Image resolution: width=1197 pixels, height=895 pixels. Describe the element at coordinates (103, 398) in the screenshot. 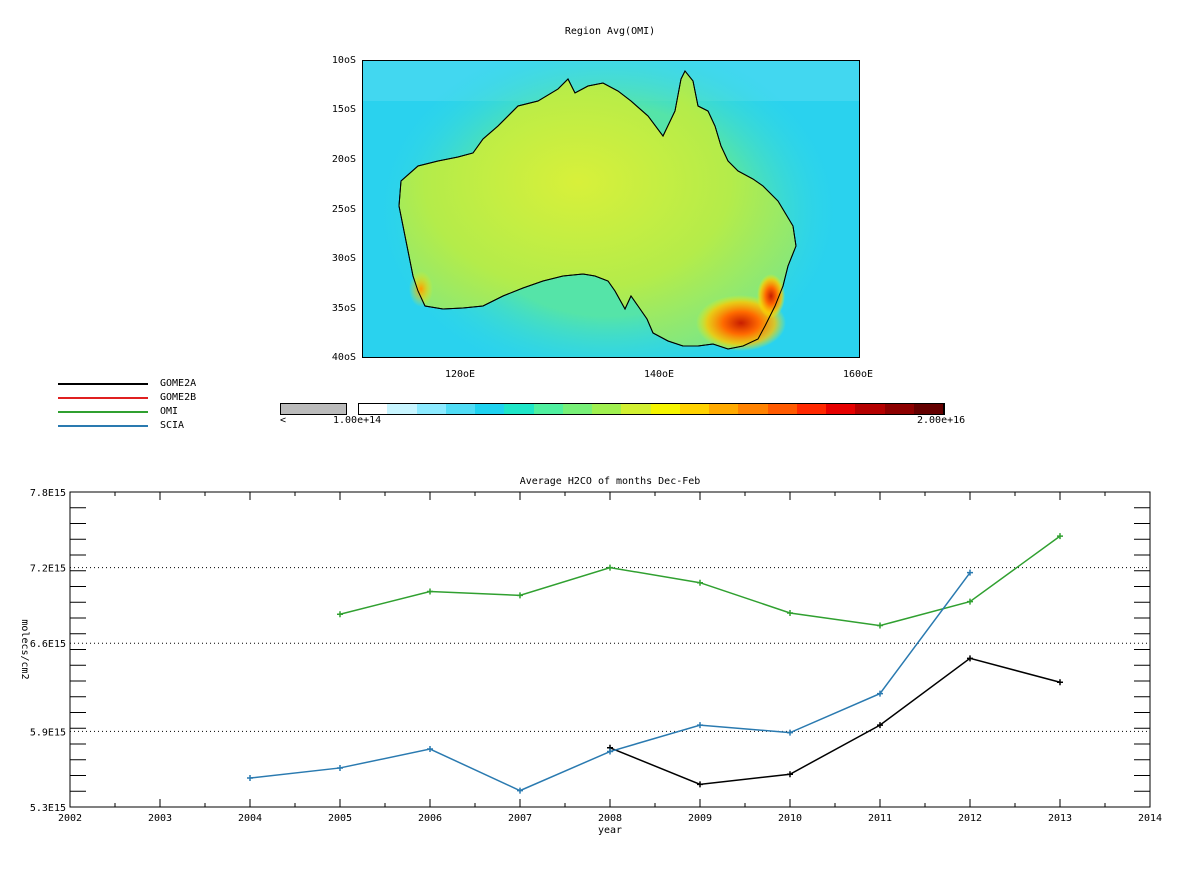

I see `legend-swatch-gome2b` at that location.